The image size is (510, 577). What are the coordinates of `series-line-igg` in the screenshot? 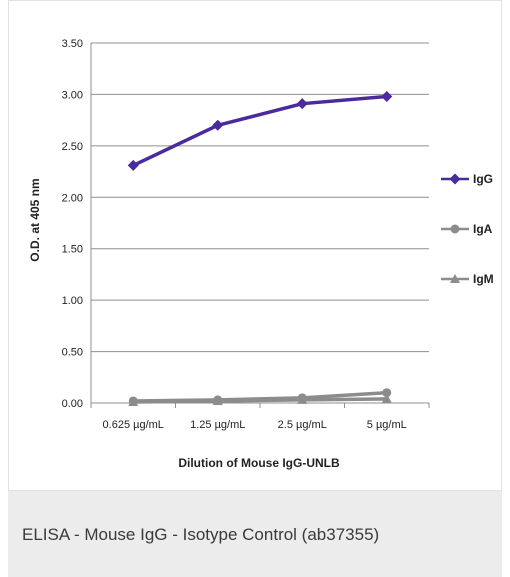 It's located at (260, 131).